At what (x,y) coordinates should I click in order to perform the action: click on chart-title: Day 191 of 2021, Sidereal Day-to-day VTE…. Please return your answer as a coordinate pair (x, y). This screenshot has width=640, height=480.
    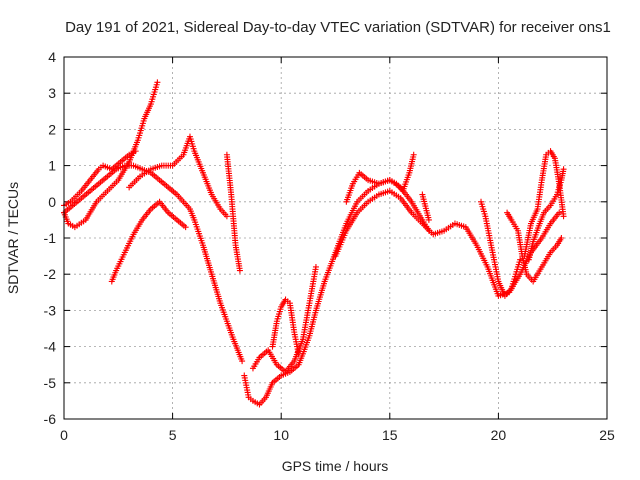
    Looking at the image, I should click on (338, 27).